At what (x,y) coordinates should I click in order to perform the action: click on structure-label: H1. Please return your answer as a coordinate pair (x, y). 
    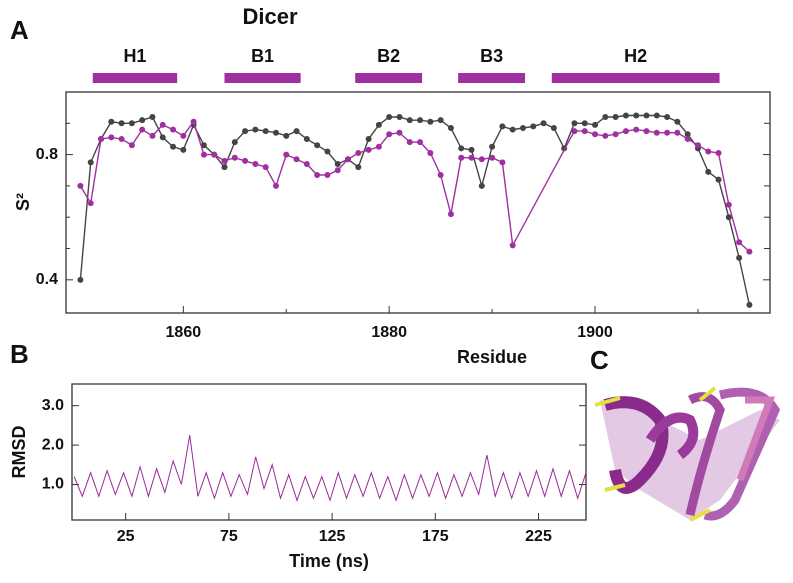
    Looking at the image, I should click on (134, 56).